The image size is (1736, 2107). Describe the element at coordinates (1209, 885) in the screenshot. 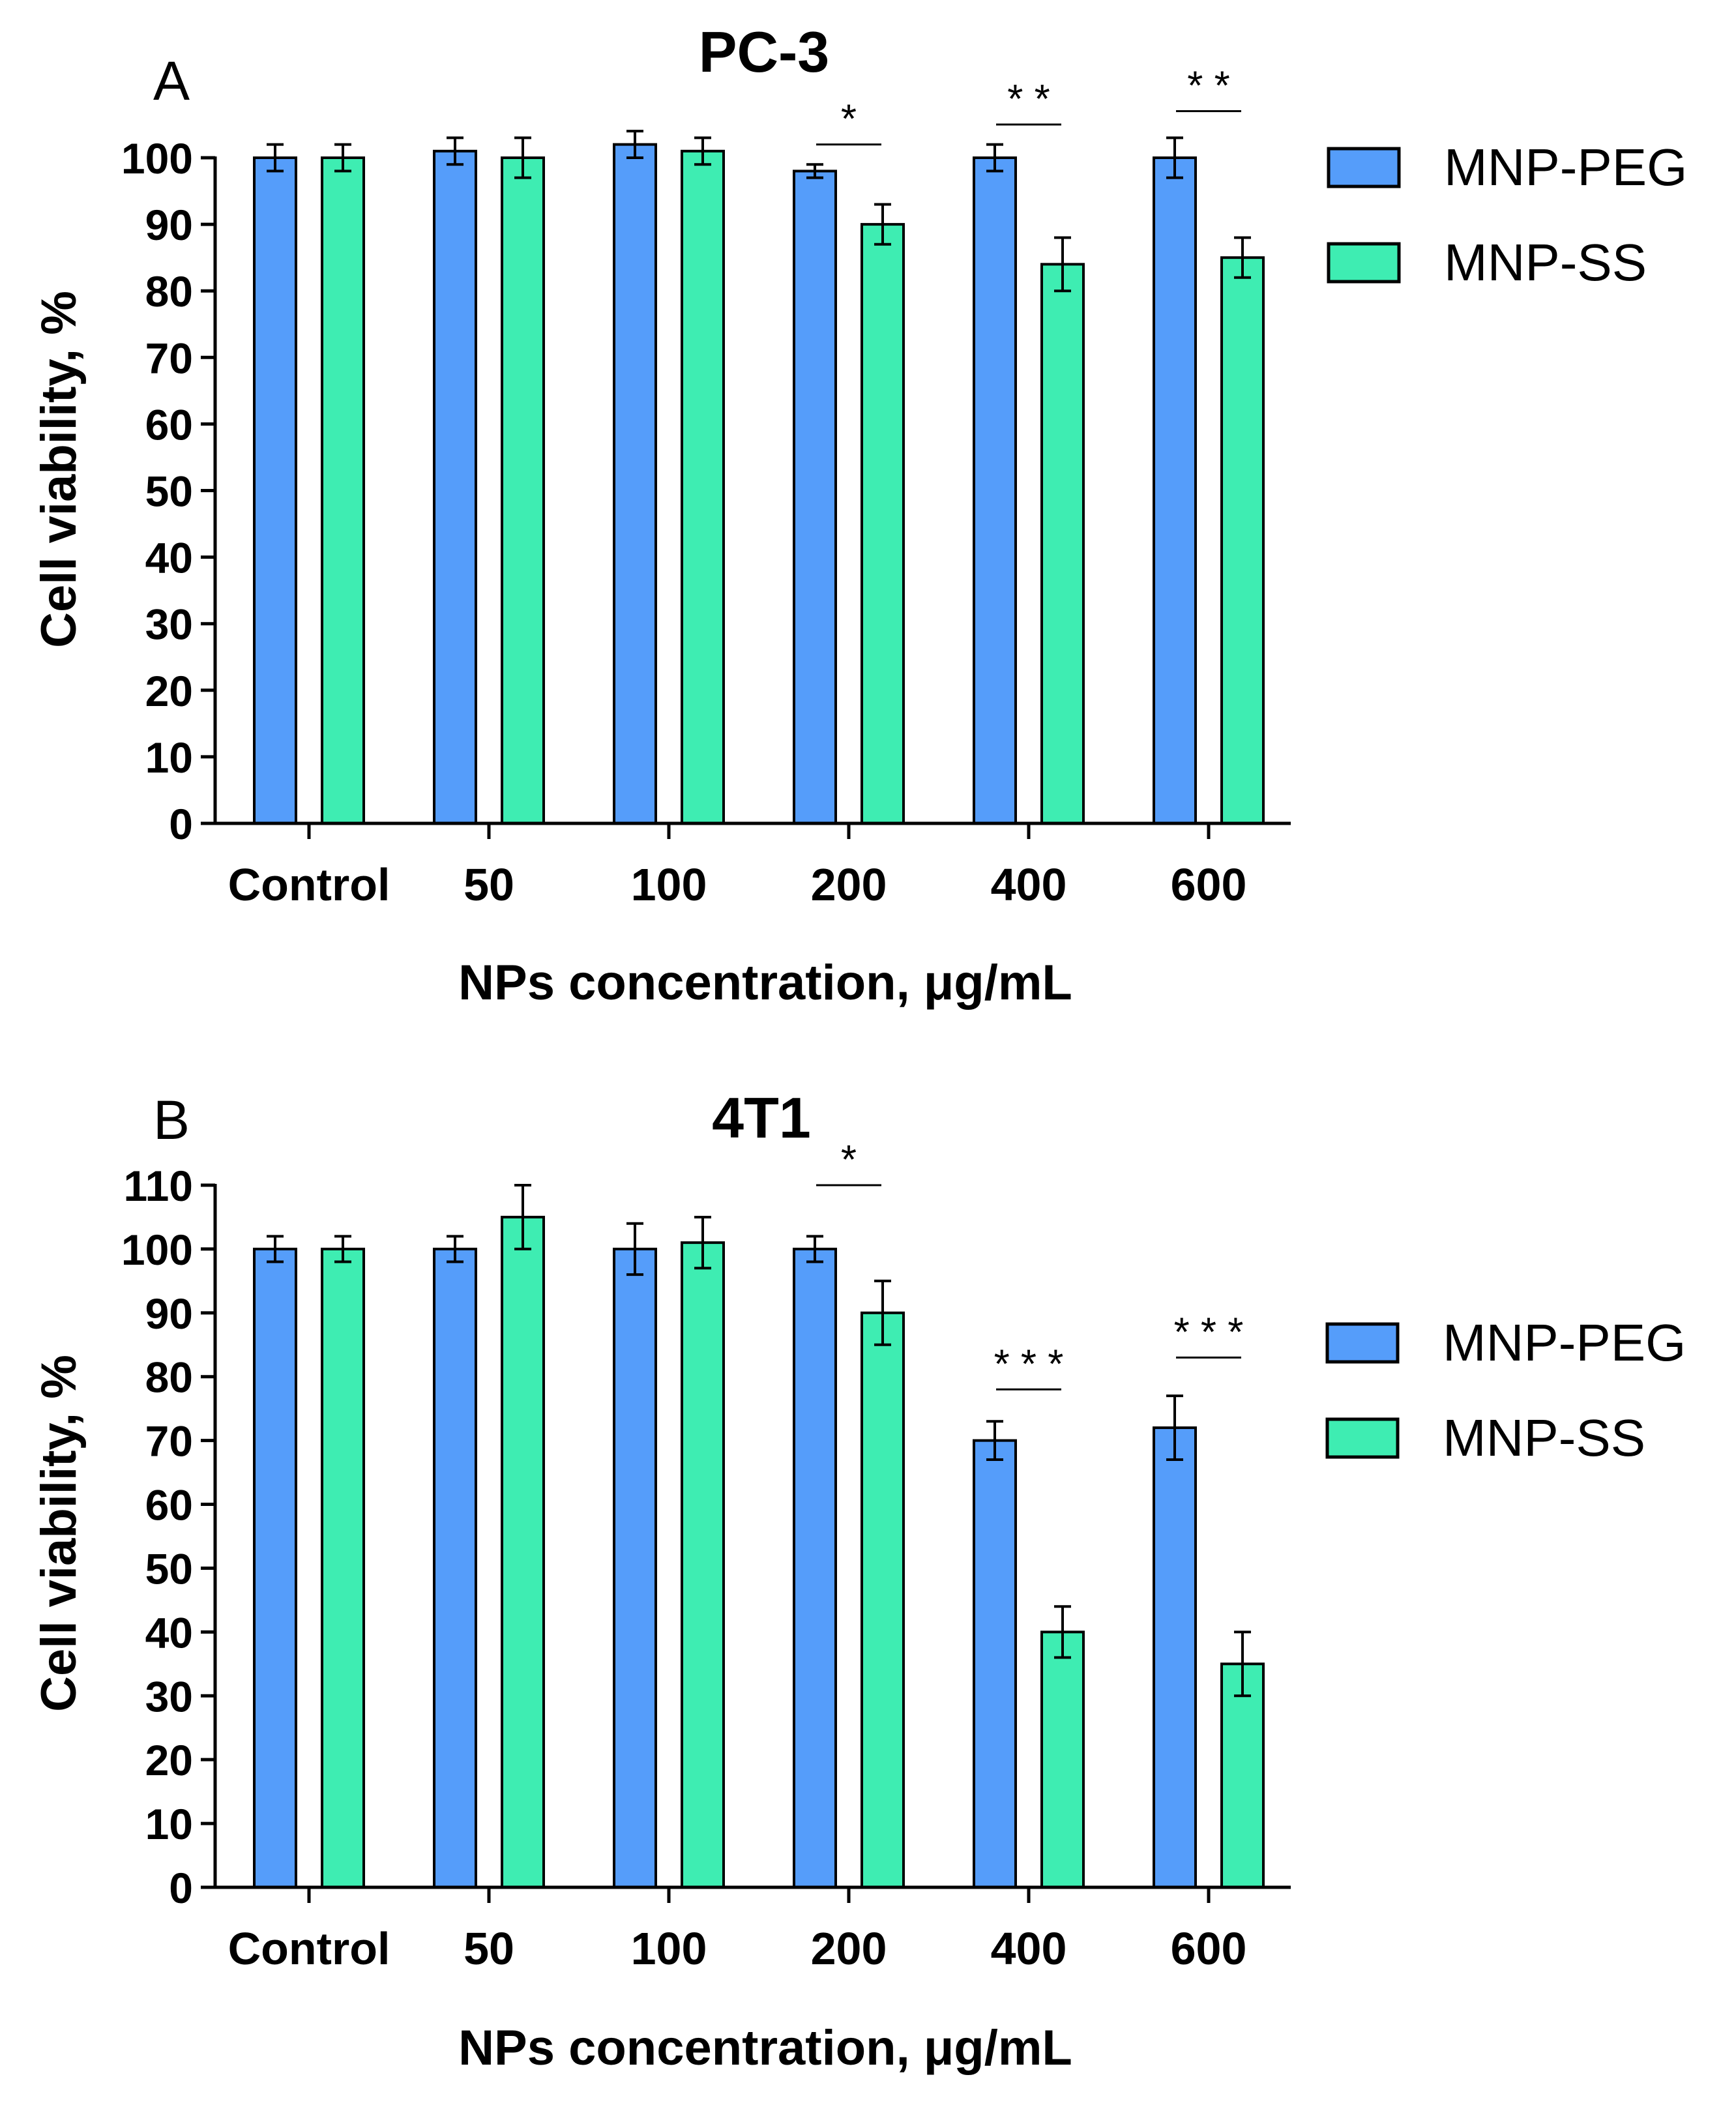

I see `x-tick-label: 600` at that location.